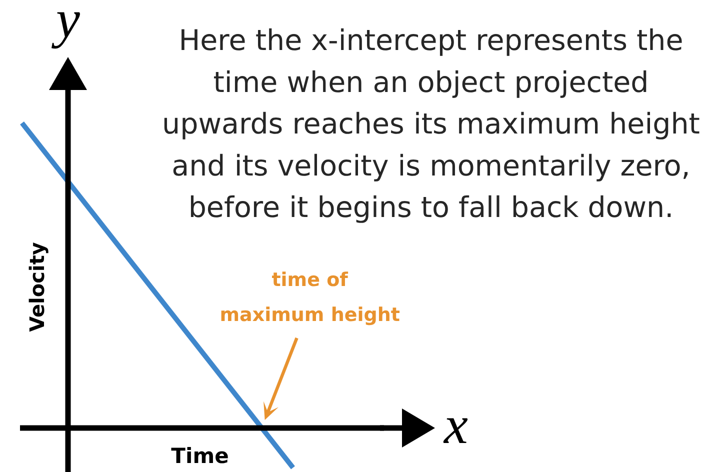 The width and height of the screenshot is (719, 472). What do you see at coordinates (200, 456) in the screenshot?
I see `x-axis-title: Time` at bounding box center [200, 456].